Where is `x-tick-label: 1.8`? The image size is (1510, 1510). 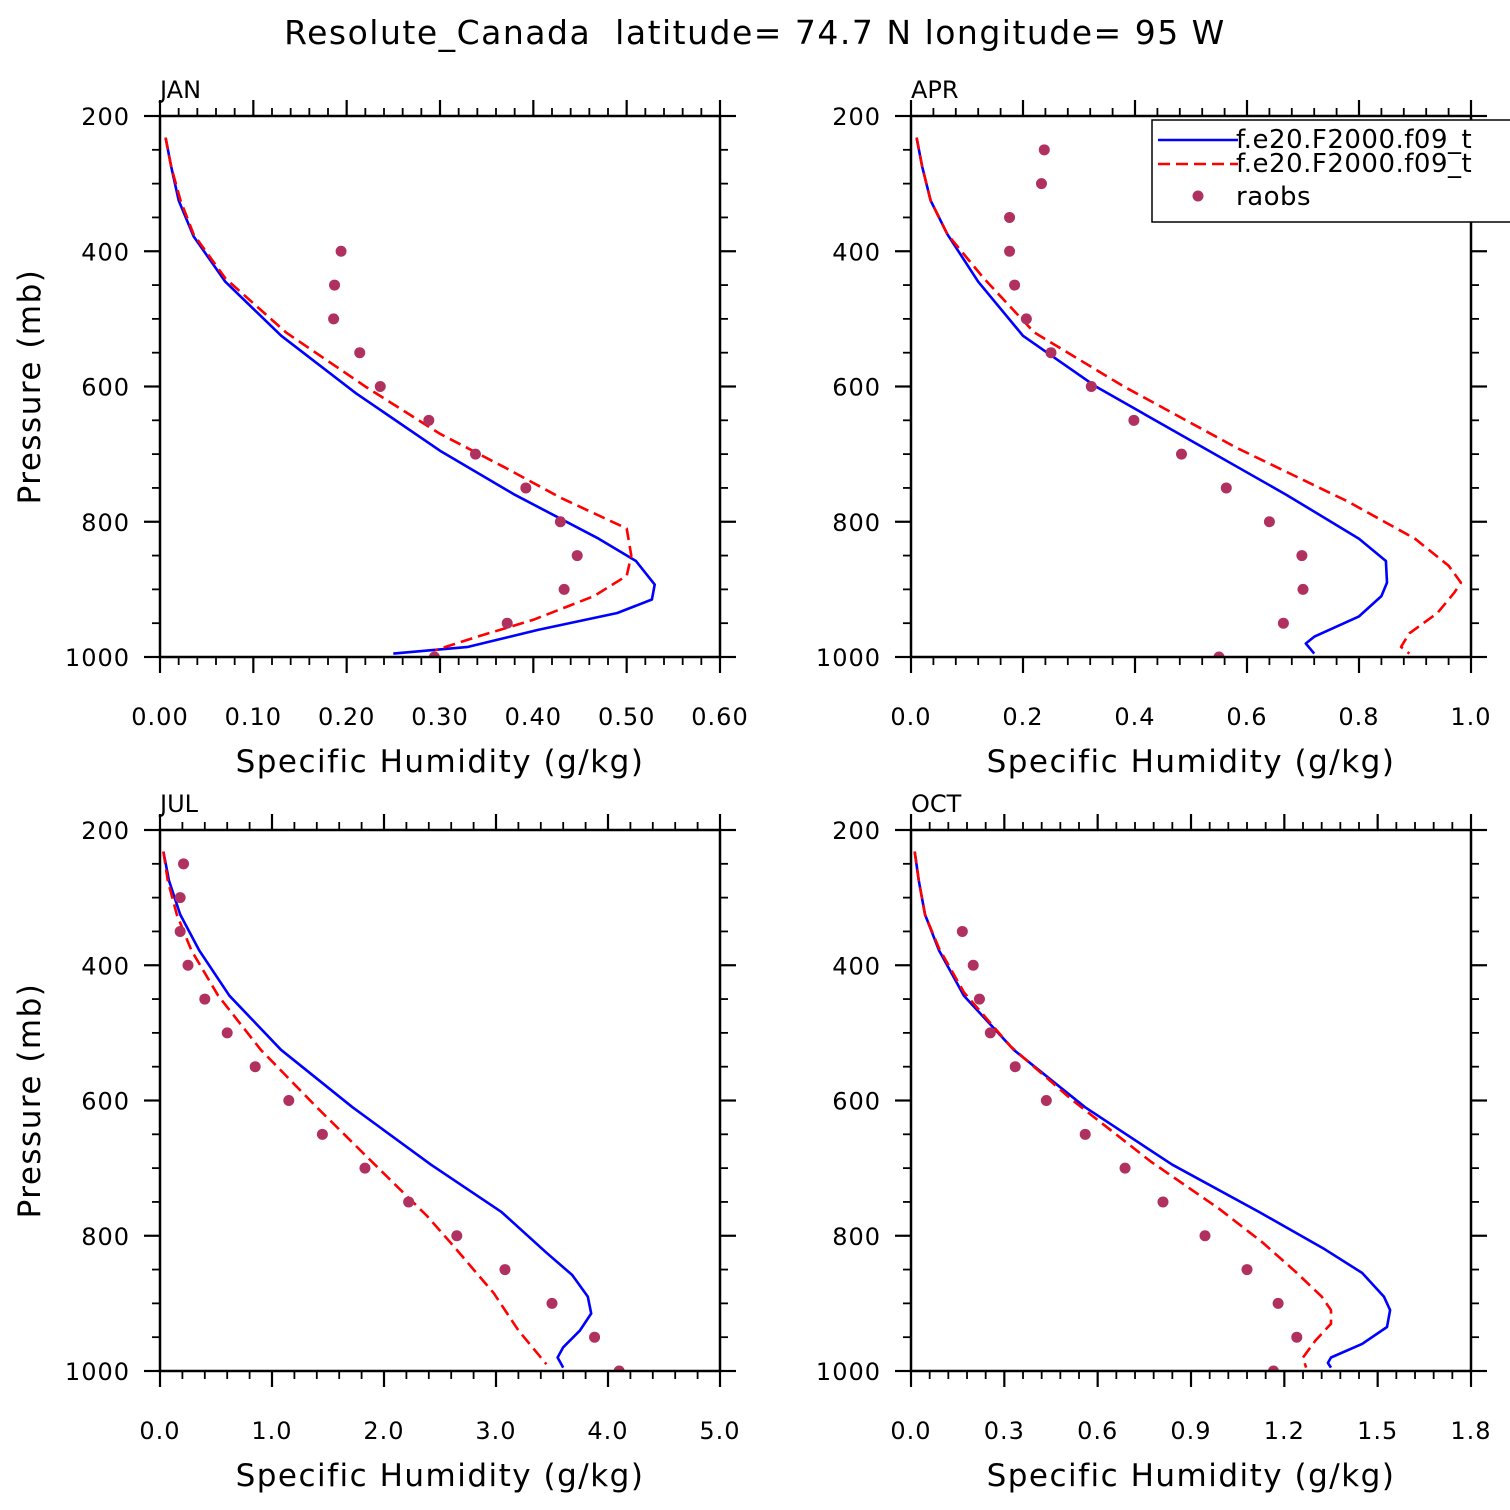
x-tick-label: 1.8 is located at coordinates (1470, 1431).